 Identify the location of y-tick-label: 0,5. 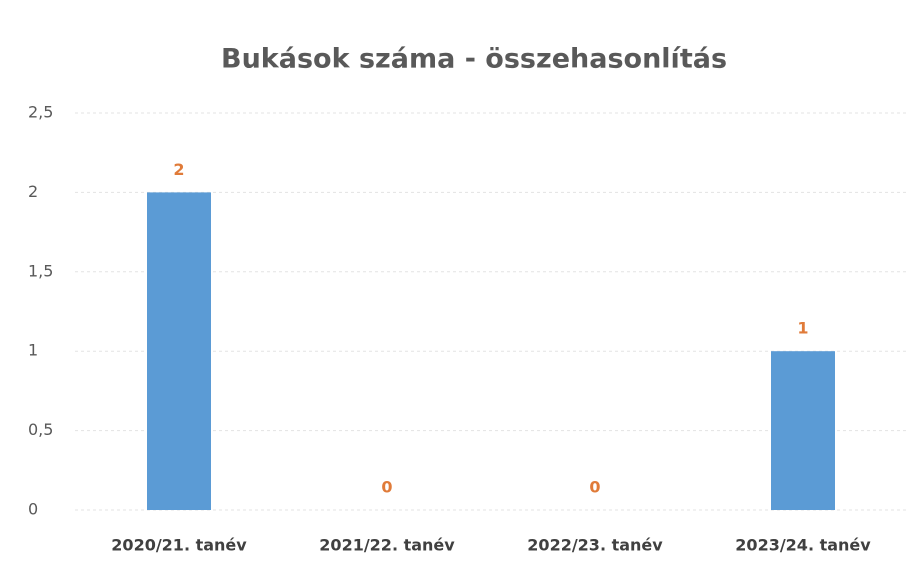
(40, 429).